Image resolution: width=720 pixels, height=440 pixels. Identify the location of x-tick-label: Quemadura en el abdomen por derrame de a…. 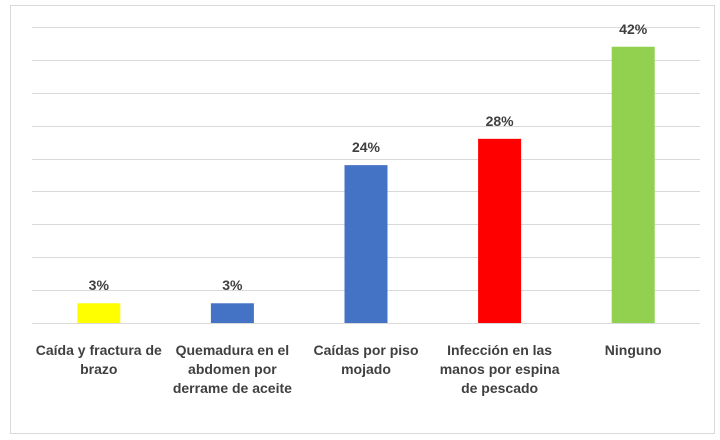
(232, 369).